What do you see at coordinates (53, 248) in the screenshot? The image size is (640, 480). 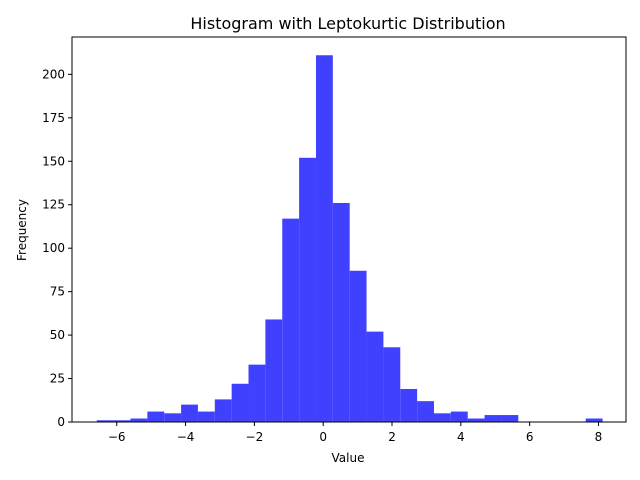 I see `y-tick-label: 100` at bounding box center [53, 248].